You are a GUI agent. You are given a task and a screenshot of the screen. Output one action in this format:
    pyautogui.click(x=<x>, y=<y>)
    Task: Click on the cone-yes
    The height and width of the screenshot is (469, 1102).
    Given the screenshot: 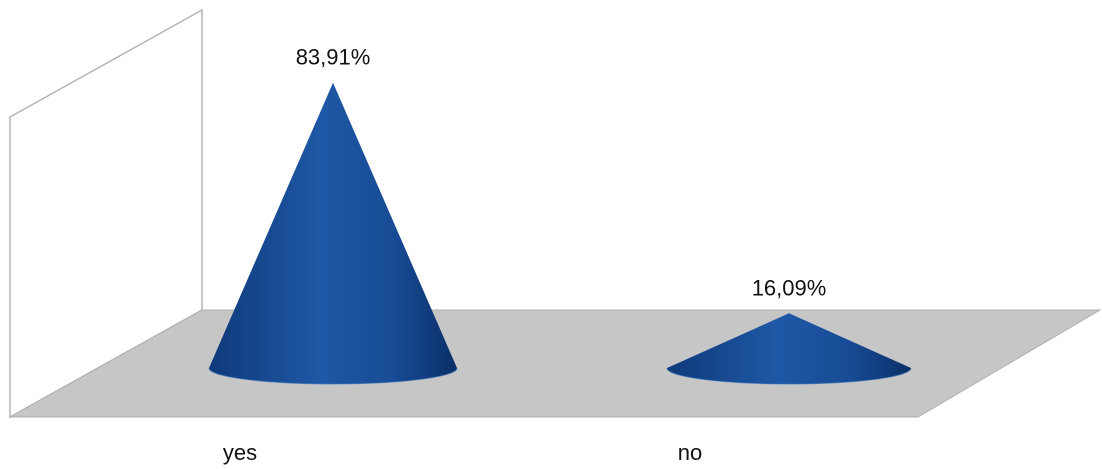 What is the action you would take?
    pyautogui.click(x=333, y=233)
    